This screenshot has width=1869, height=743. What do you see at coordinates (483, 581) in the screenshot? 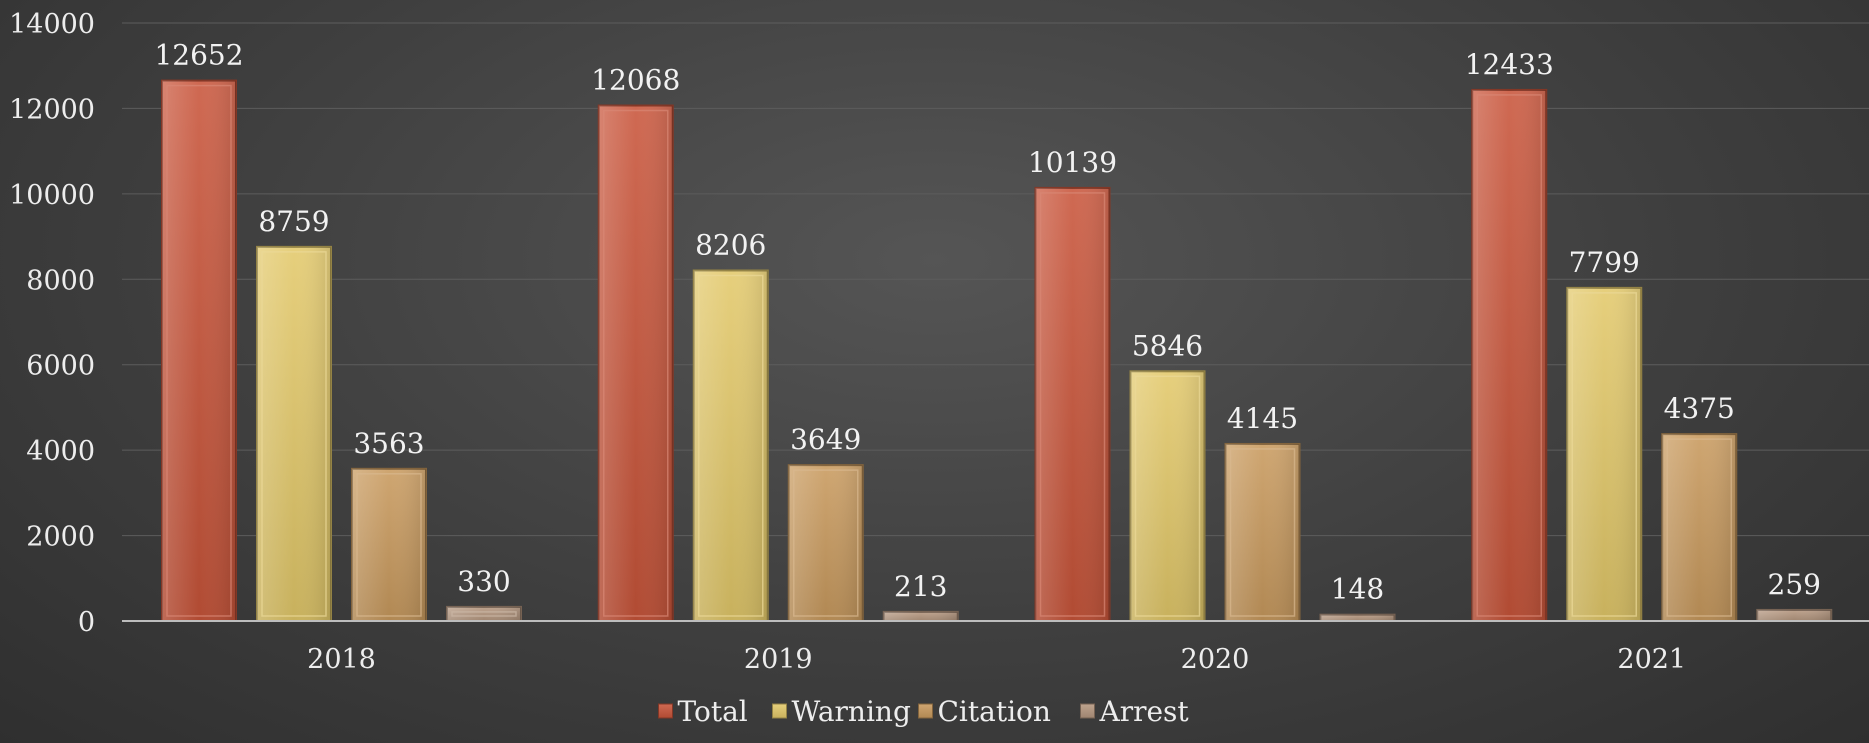
I see `data-label: 330` at bounding box center [483, 581].